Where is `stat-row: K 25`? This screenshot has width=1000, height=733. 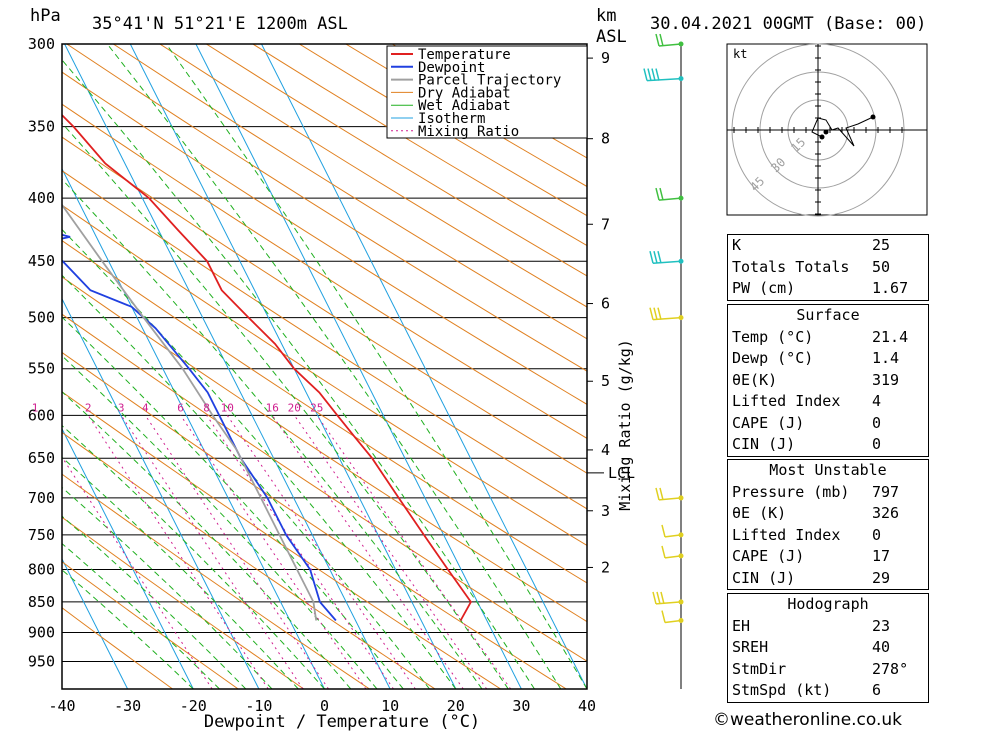 stat-row: K 25 is located at coordinates (828, 246).